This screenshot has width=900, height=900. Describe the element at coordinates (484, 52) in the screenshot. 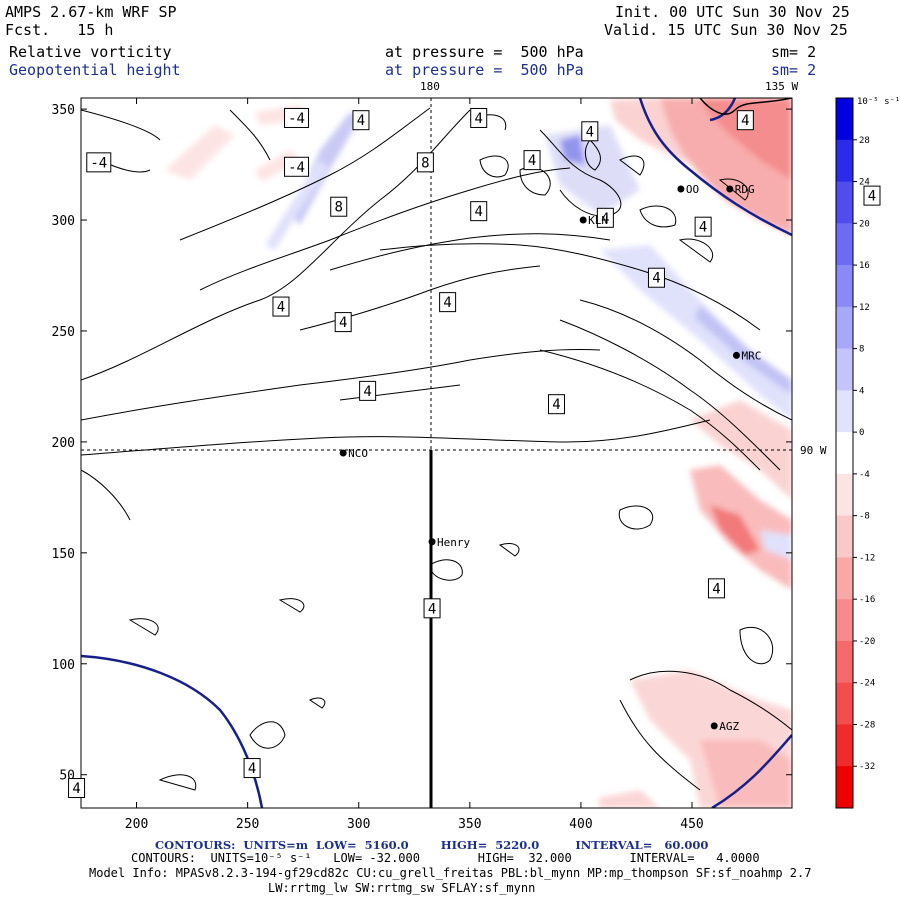

I see `field-1-pressure: at pressure = 500 hPa` at that location.